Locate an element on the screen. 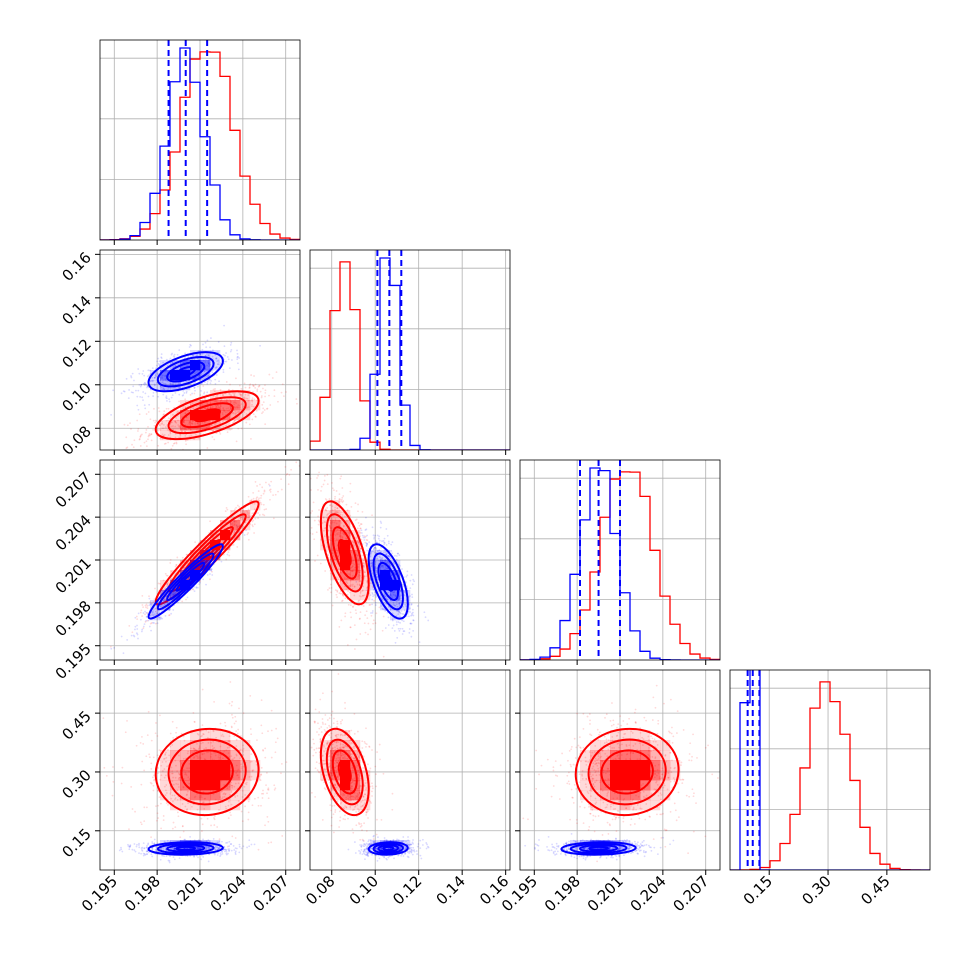  panel-content is located at coordinates (410, 350).